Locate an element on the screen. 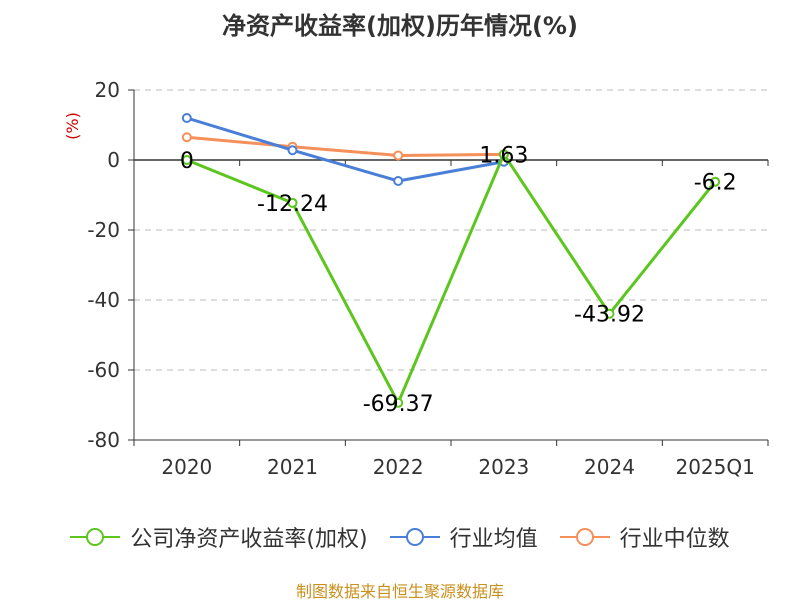 This screenshot has width=800, height=602. y-tick-label: -60 is located at coordinates (103, 370).